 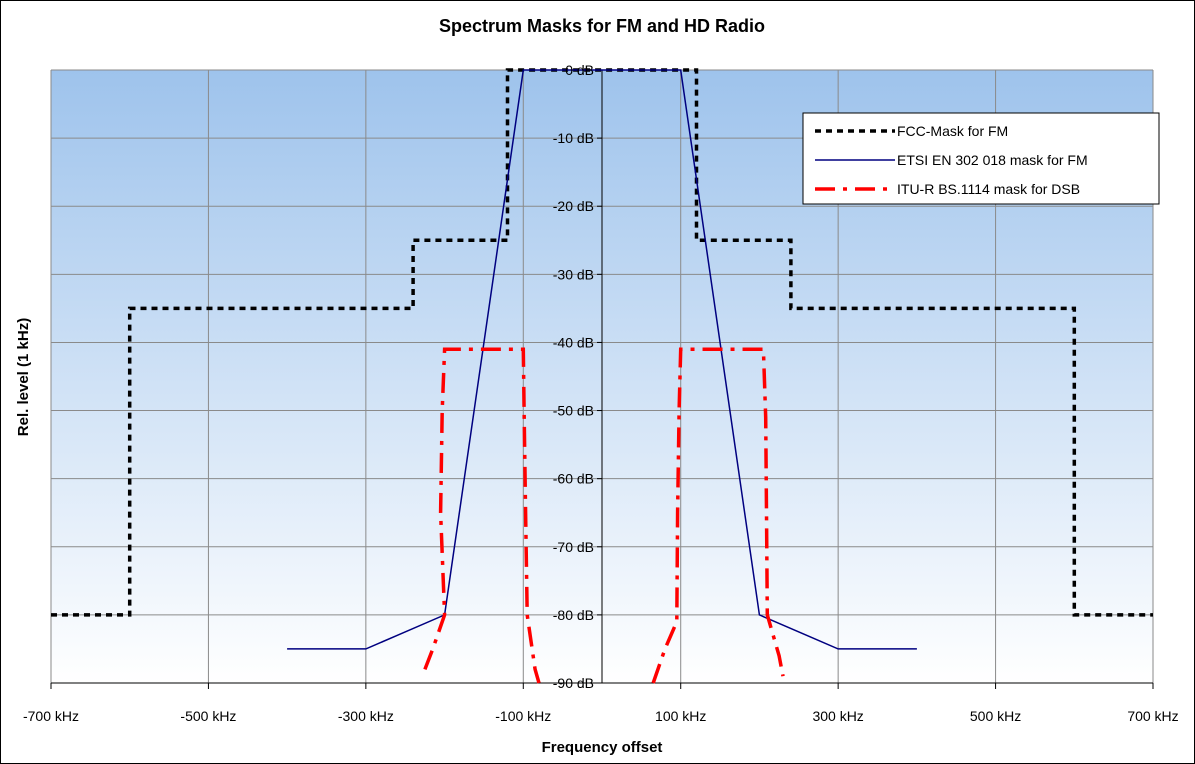 I want to click on x-tick-label: 100 kHz, so click(x=680, y=716).